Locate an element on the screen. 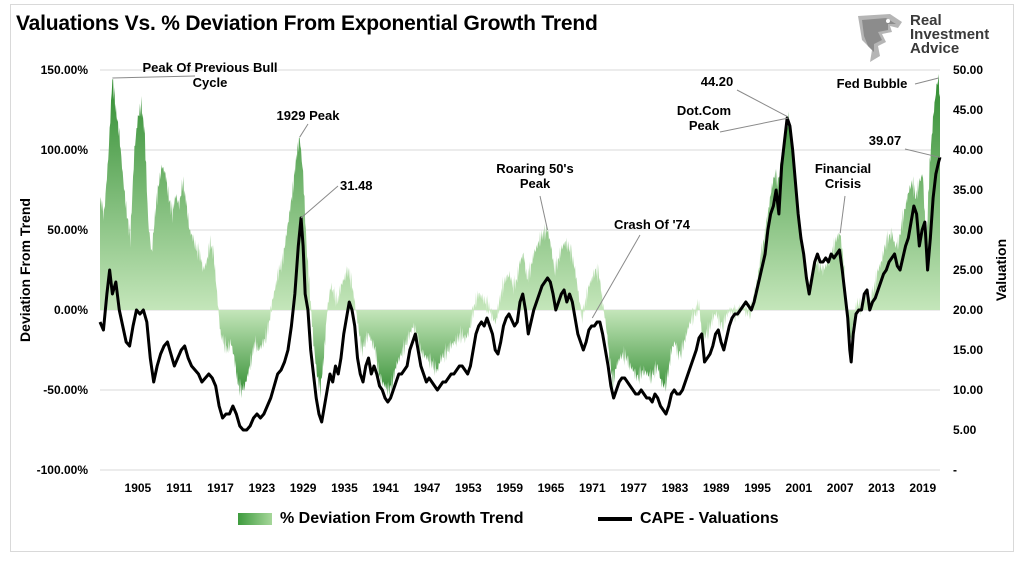 Image resolution: width=1024 pixels, height=561 pixels. logo-text: Real Investment Advice is located at coordinates (950, 34).